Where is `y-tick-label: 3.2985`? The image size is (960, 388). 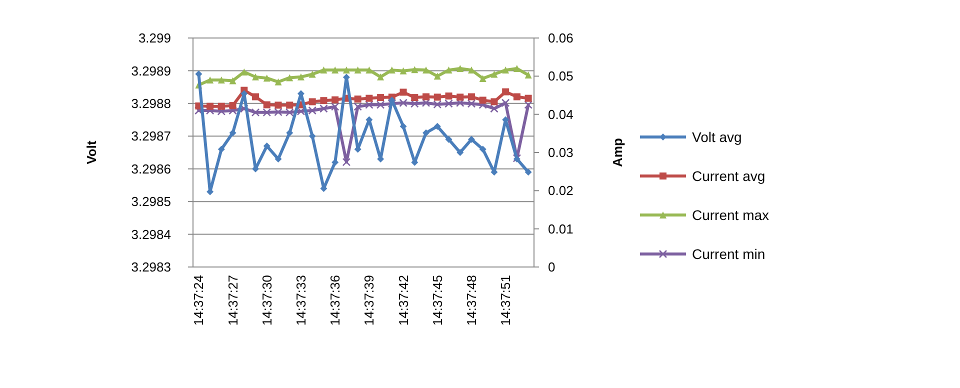 y-tick-label: 3.2985 is located at coordinates (151, 202).